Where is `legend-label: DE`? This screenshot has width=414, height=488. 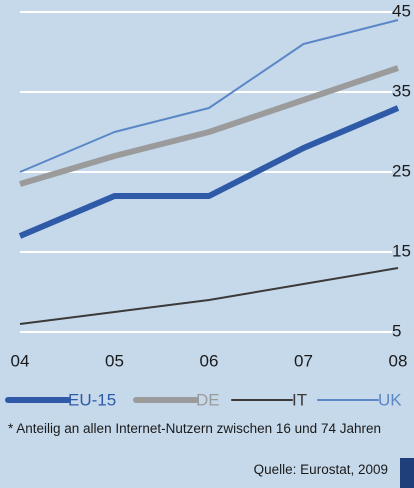 legend-label: DE is located at coordinates (208, 399).